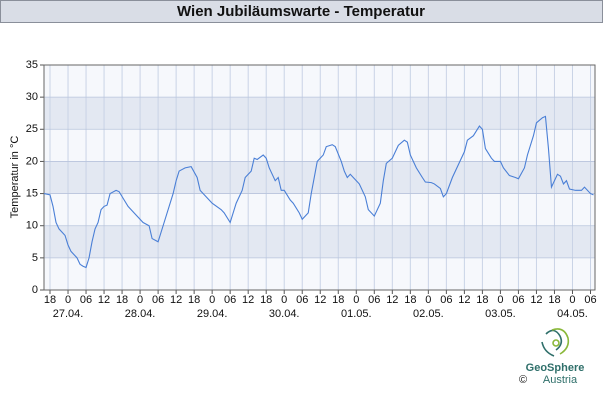 The height and width of the screenshot is (400, 603). Describe the element at coordinates (523, 380) in the screenshot. I see `copyright: ©` at that location.